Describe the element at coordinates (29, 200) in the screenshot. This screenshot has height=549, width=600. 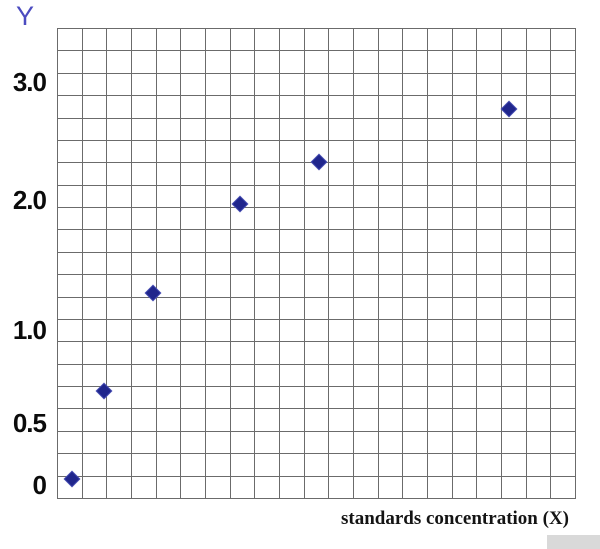
I see `y-tick-label: 2.0` at that location.